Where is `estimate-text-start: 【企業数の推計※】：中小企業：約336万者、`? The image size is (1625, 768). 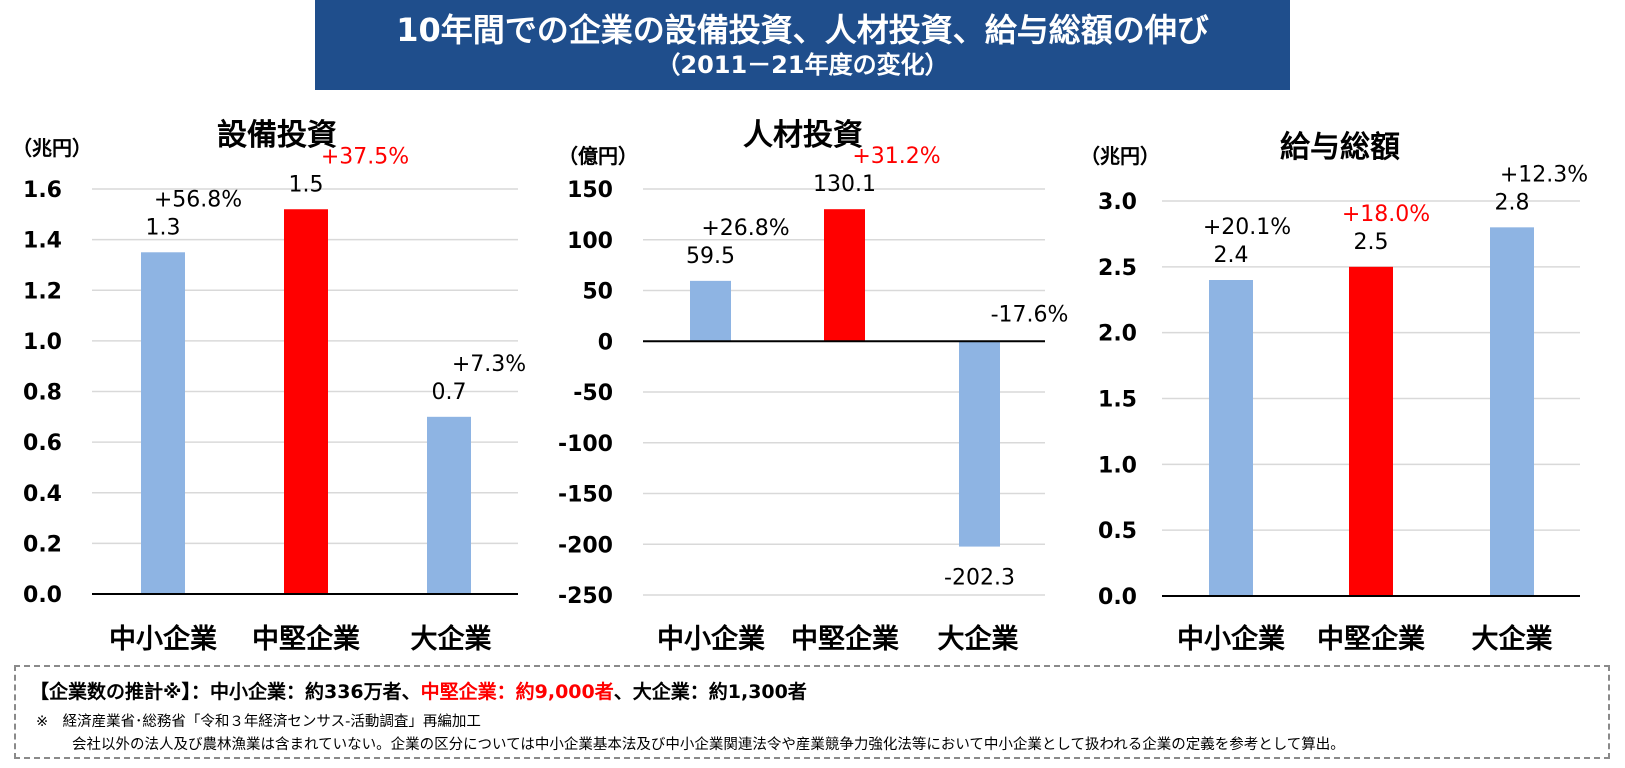
estimate-text-start: 【企業数の推計※】：中小企業：約336万者、 is located at coordinates (225, 692).